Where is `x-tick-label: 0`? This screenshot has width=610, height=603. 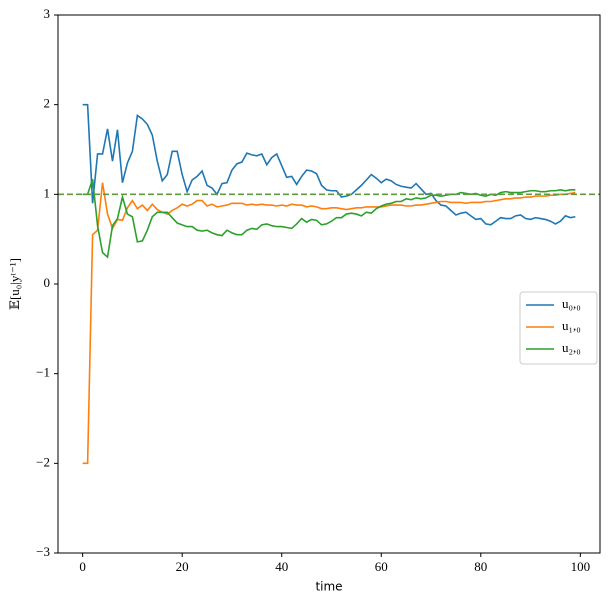
x-tick-label: 0 is located at coordinates (82, 566).